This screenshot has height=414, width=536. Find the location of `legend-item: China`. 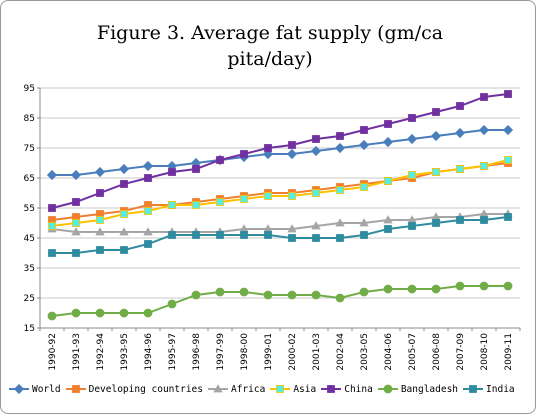

legend-item: China is located at coordinates (346, 389).